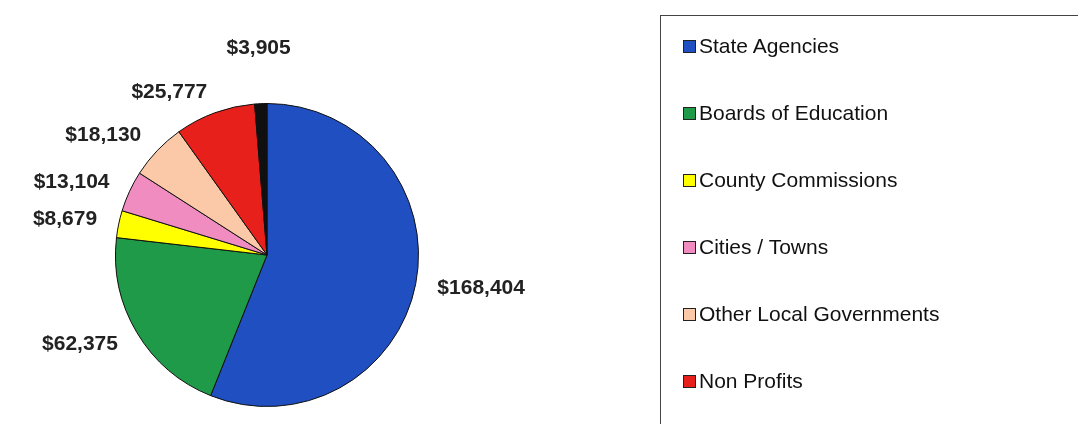  Describe the element at coordinates (258, 47) in the screenshot. I see `data-label: $3,905` at that location.